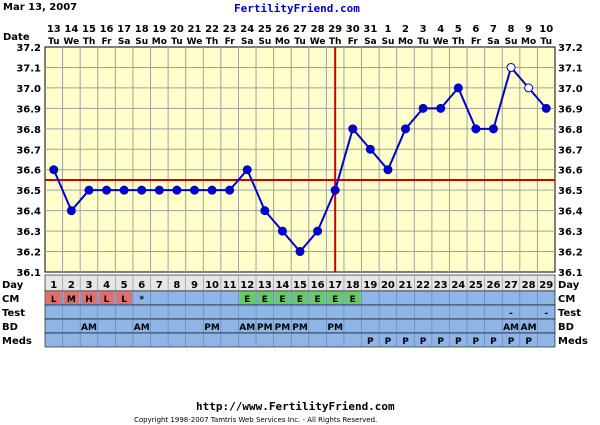 The height and width of the screenshot is (425, 600). Describe the element at coordinates (388, 285) in the screenshot. I see `day-cell-label: 20` at that location.